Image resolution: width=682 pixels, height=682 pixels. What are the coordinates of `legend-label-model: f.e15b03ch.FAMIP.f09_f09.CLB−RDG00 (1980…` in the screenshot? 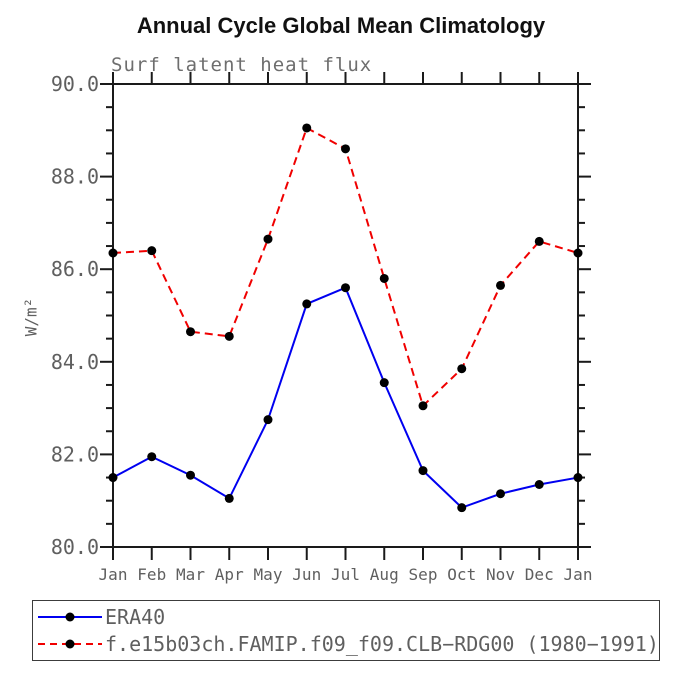 It's located at (382, 644).